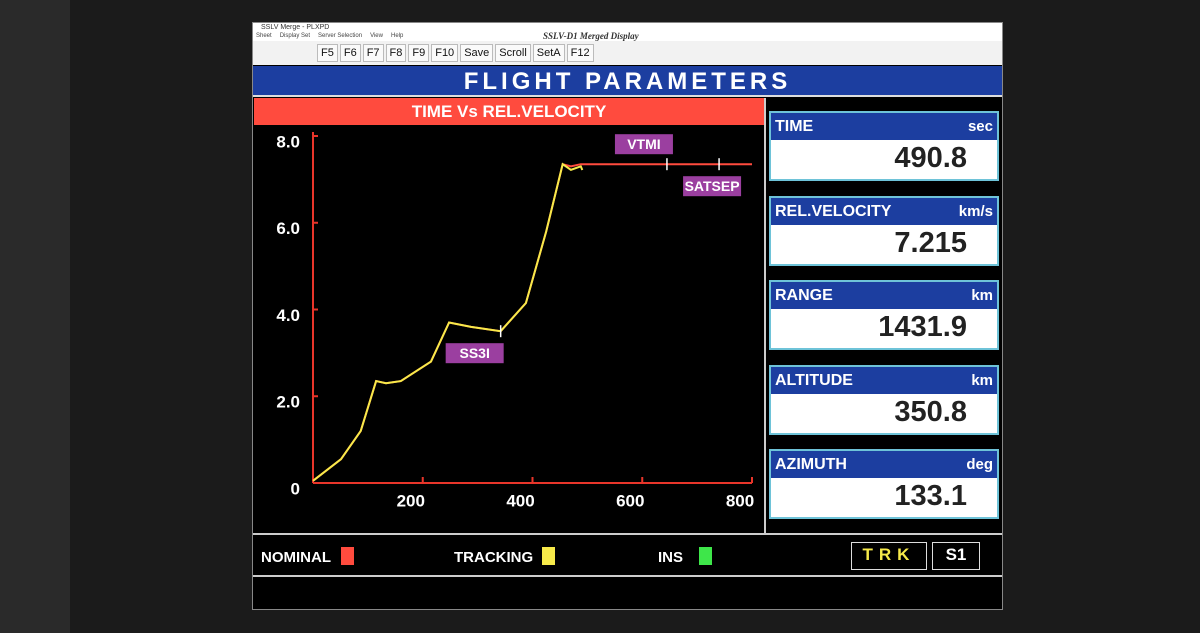  What do you see at coordinates (340, 36) in the screenshot?
I see `menu-item: Server Selection` at bounding box center [340, 36].